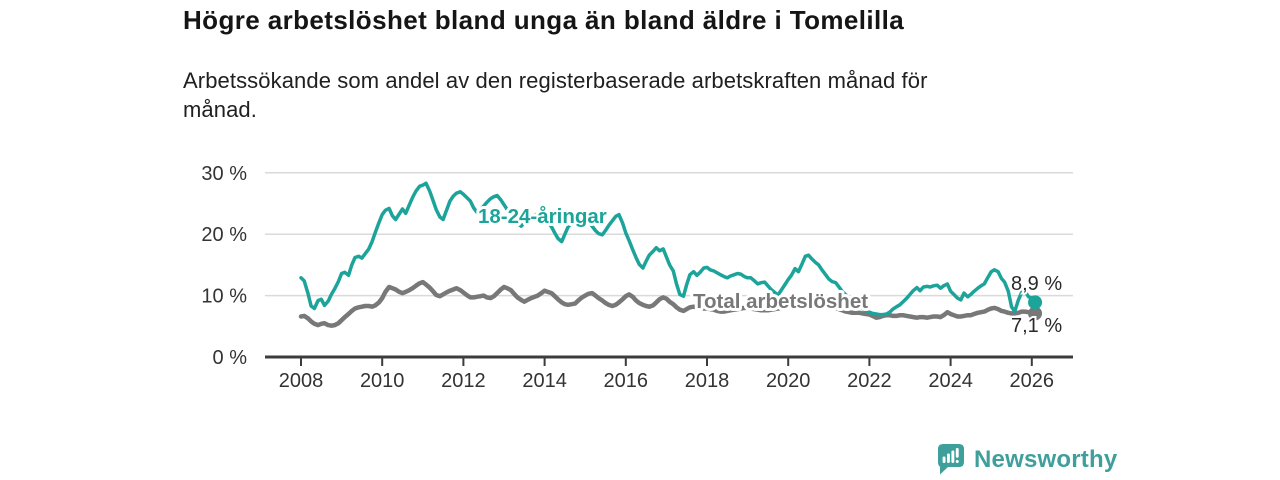 The image size is (1280, 480). Describe the element at coordinates (951, 459) in the screenshot. I see `newsworthy-bar-chart-bubble-icon` at that location.